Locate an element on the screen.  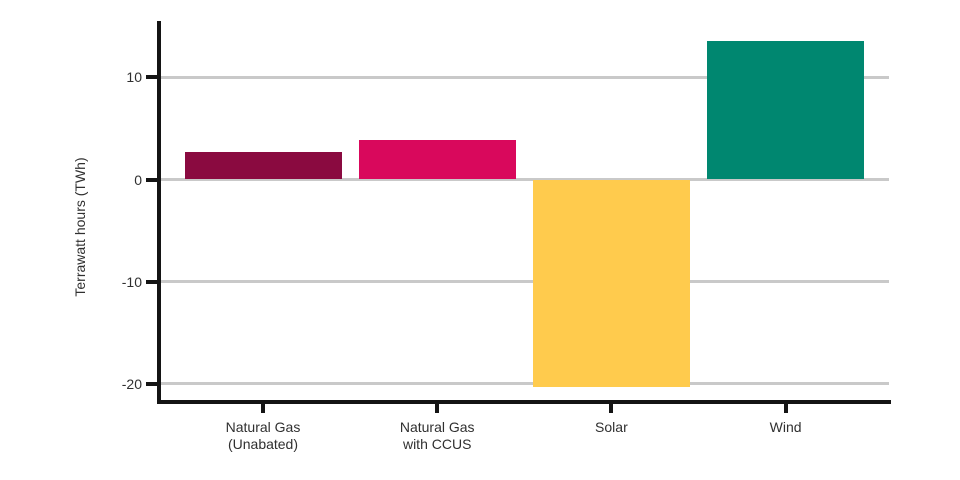
x-category-label: Solar is located at coordinates (611, 427).